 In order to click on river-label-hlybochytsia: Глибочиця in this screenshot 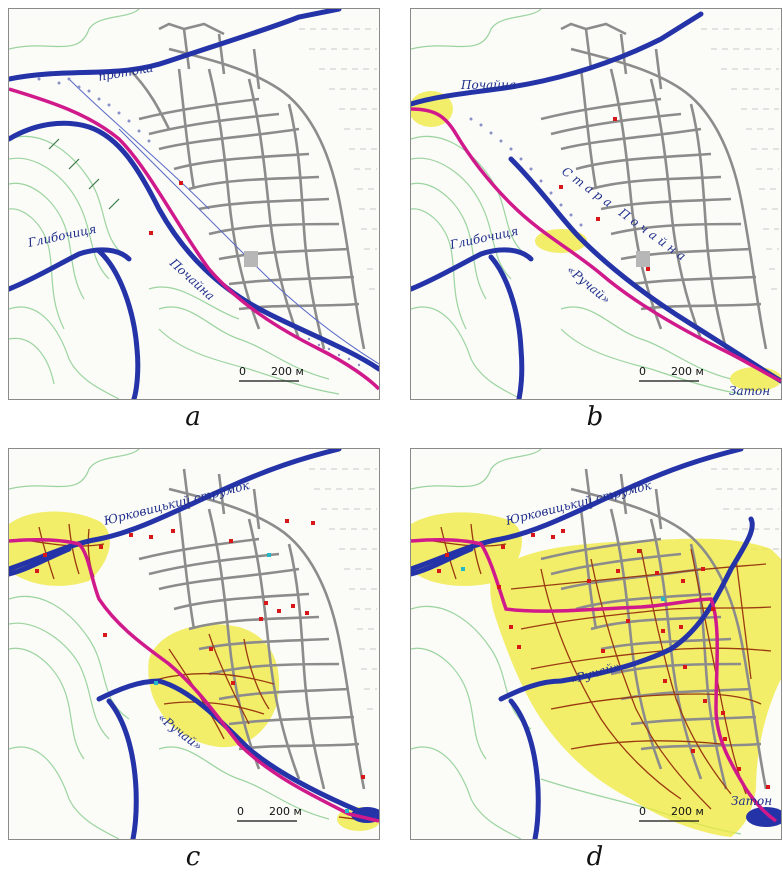, I will do `click(62, 236)`.